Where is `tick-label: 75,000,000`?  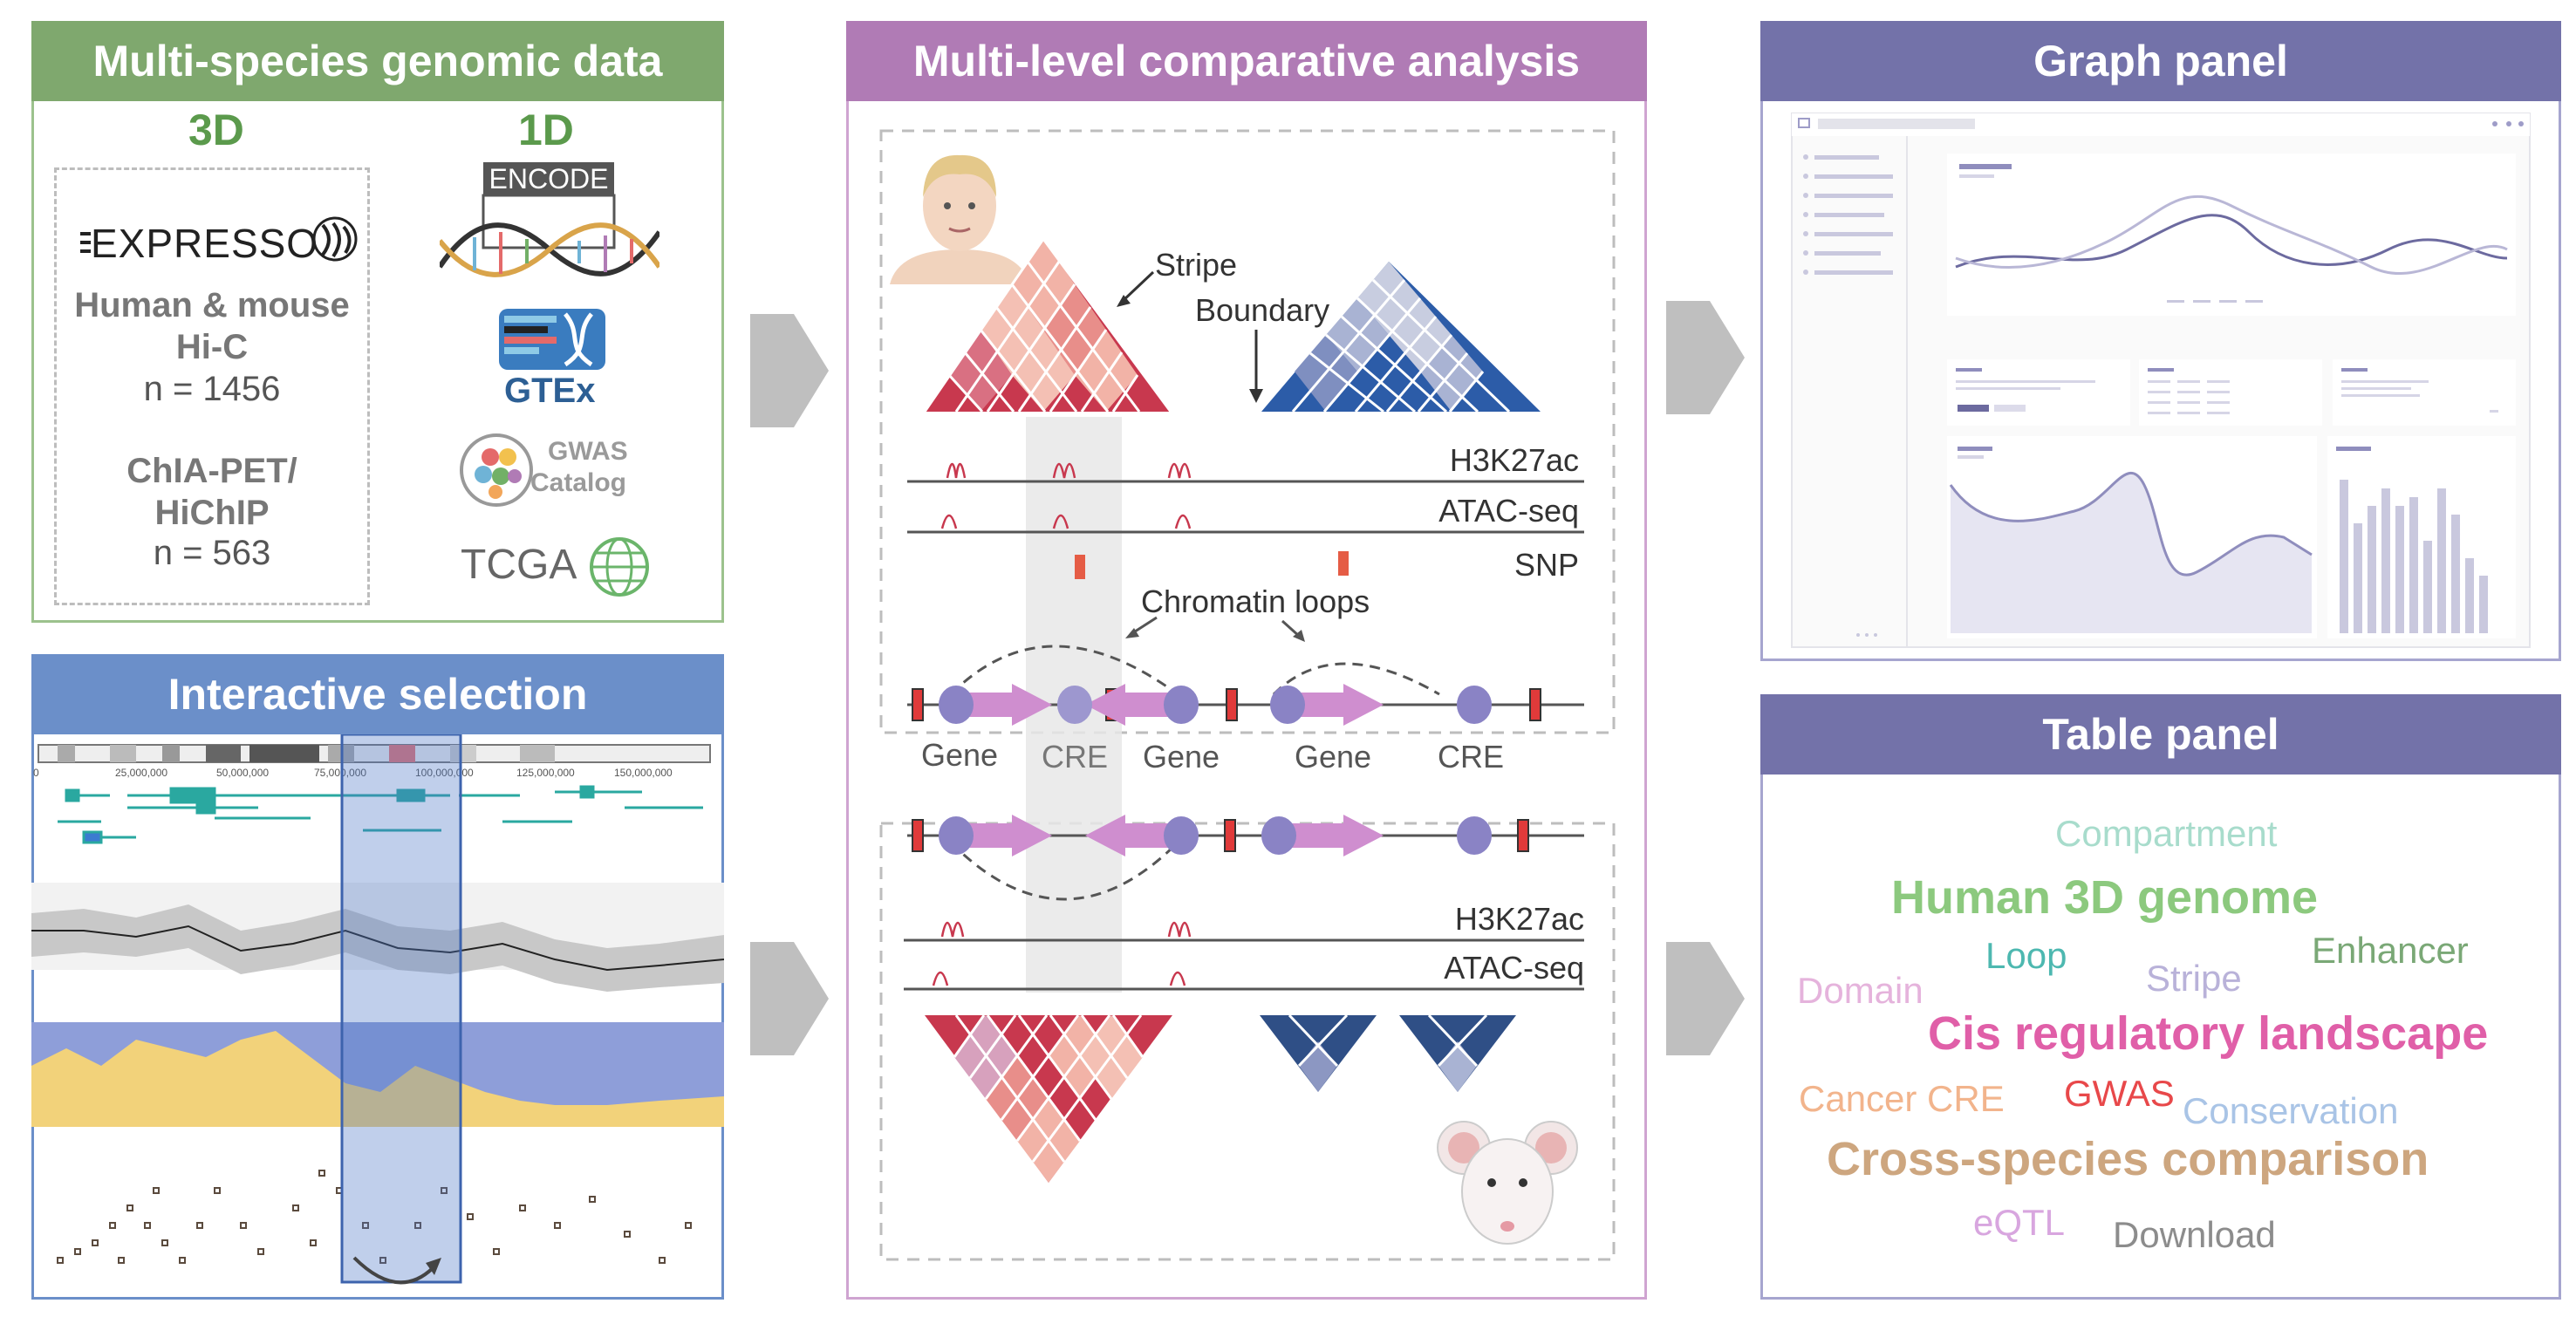 tick-label: 75,000,000 is located at coordinates (340, 773).